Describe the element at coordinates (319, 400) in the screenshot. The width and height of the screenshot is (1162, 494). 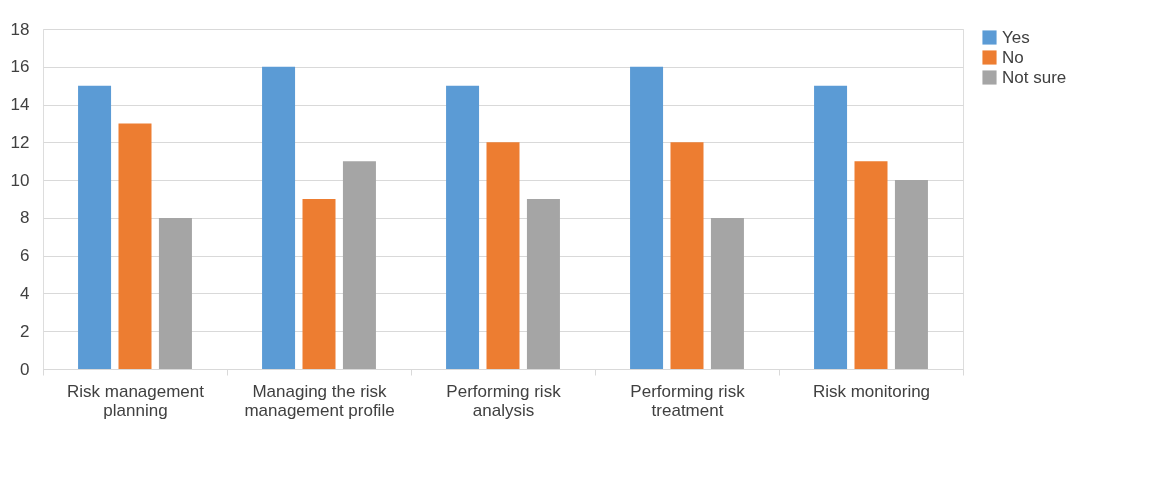
I see `x-tick-label: Managing the risk management profile` at that location.